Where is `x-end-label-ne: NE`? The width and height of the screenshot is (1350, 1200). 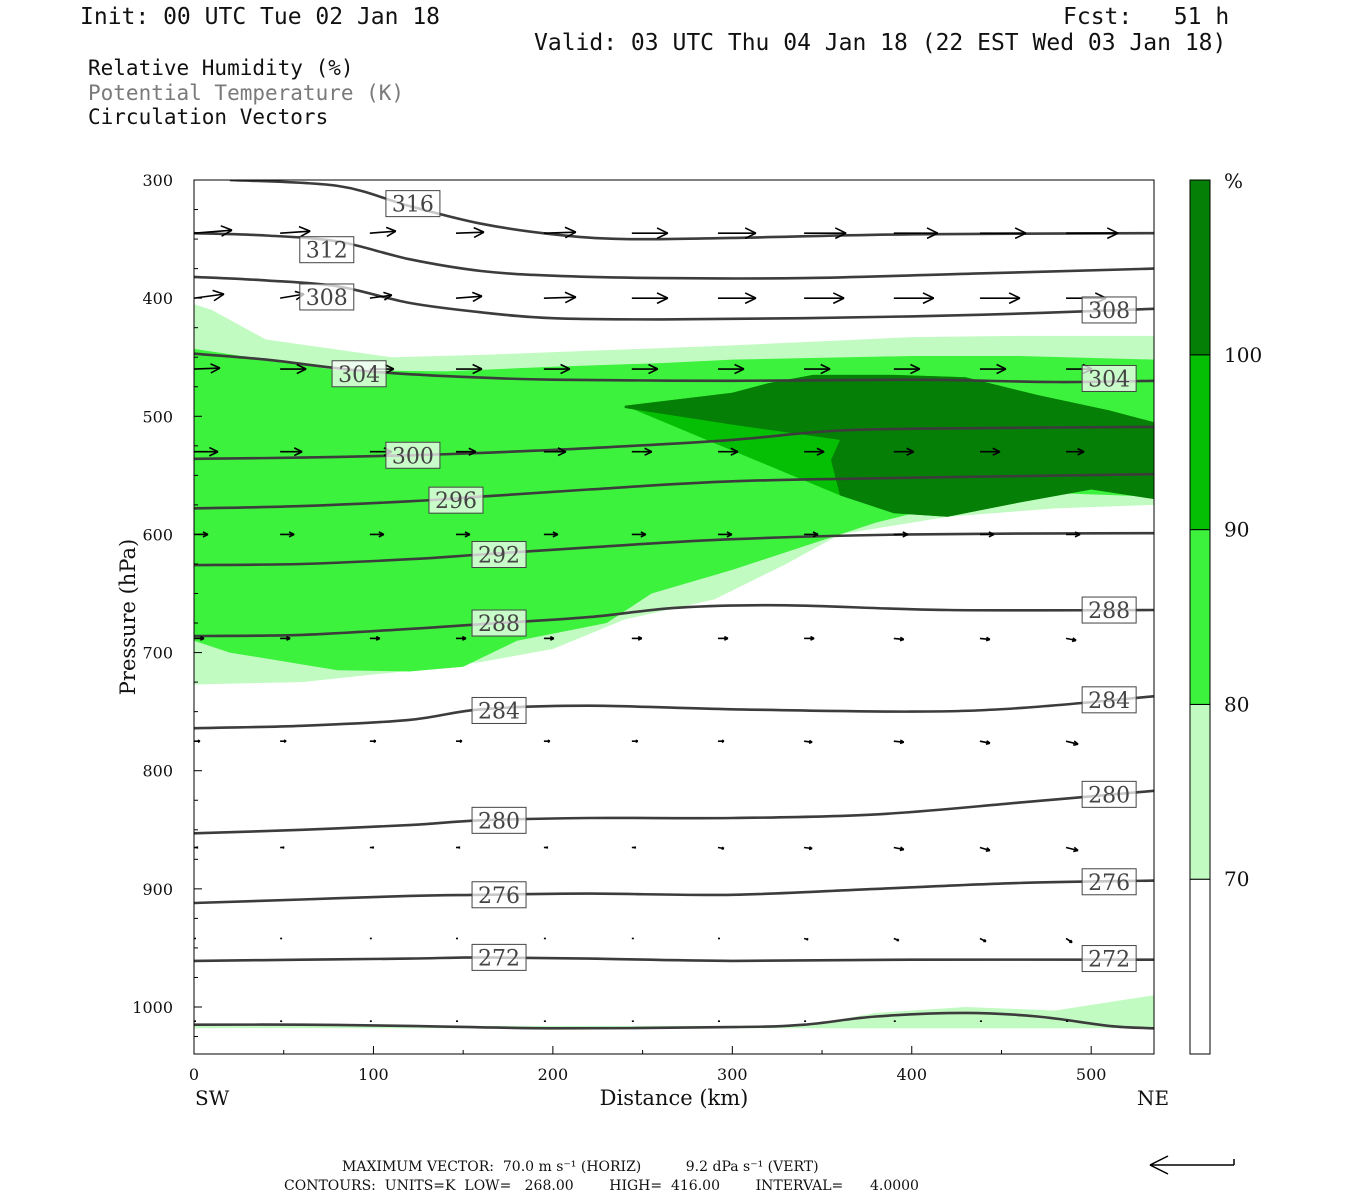 x-end-label-ne: NE is located at coordinates (1153, 1098).